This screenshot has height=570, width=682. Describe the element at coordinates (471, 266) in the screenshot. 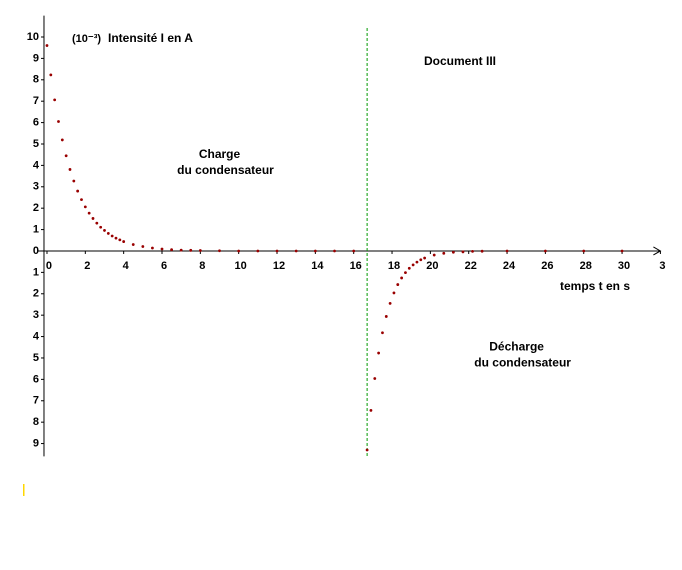

I see `x-tick-label: 22` at that location.